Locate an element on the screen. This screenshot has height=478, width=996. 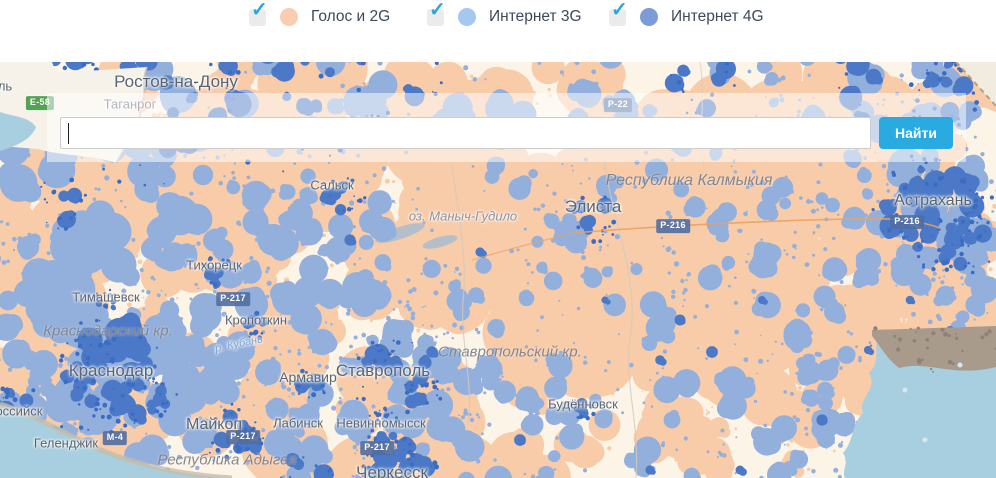
legend-item-3g: ✓ Интернет 3G is located at coordinates (504, 14).